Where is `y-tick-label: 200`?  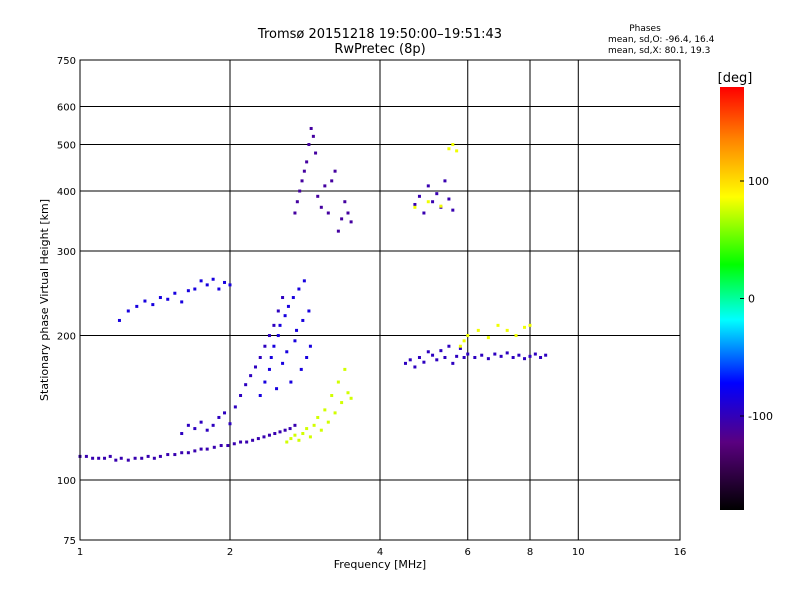
y-tick-label: 200 is located at coordinates (66, 337).